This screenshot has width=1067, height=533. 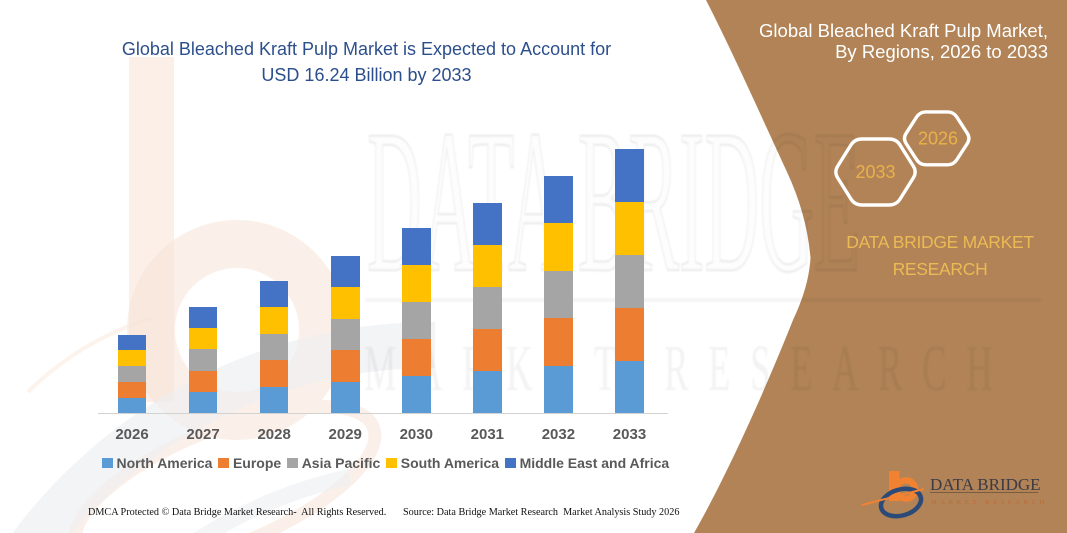 I want to click on svg-text: DATA BRIDGE, so click(x=985, y=484).